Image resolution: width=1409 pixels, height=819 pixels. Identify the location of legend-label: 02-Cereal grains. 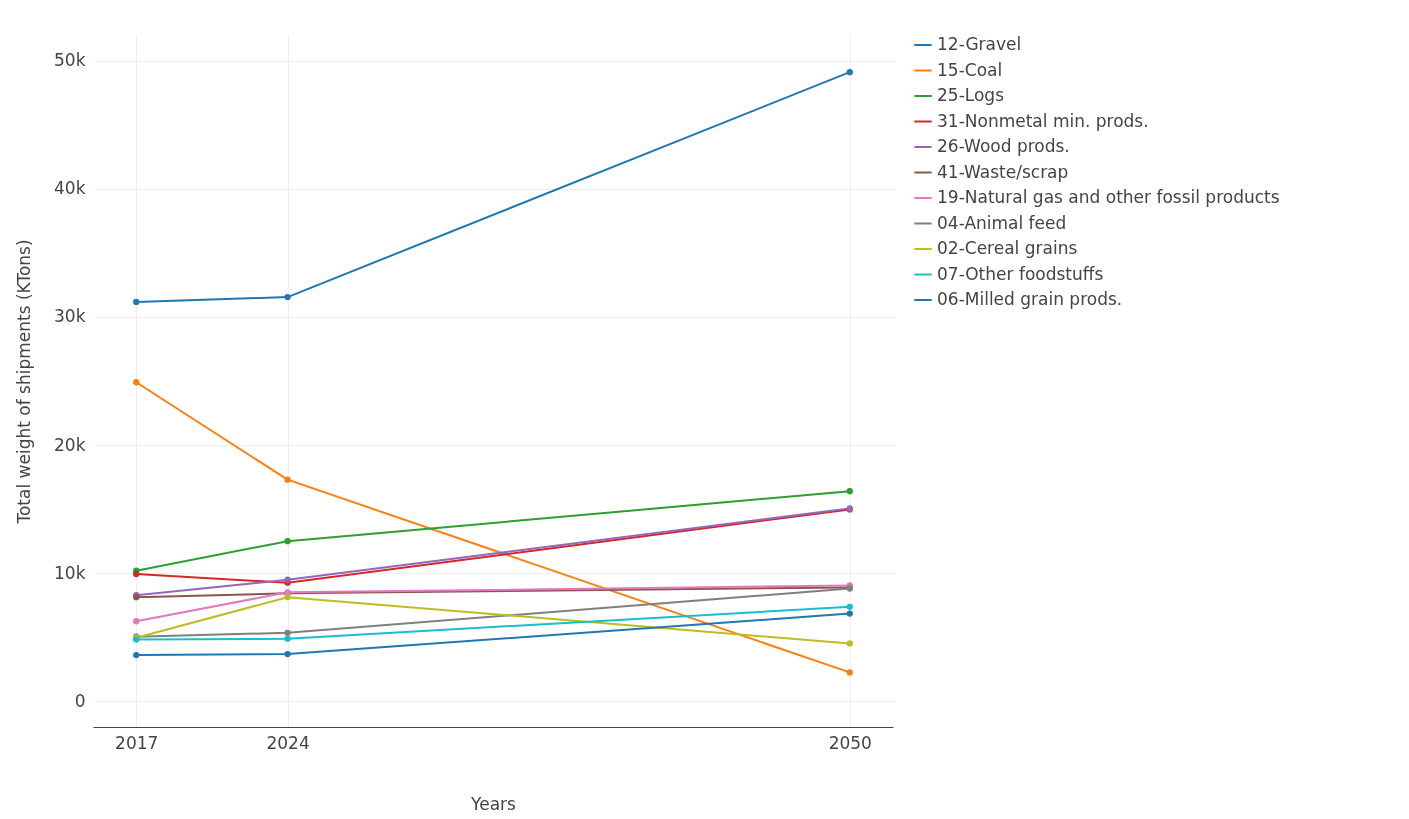
(1007, 248).